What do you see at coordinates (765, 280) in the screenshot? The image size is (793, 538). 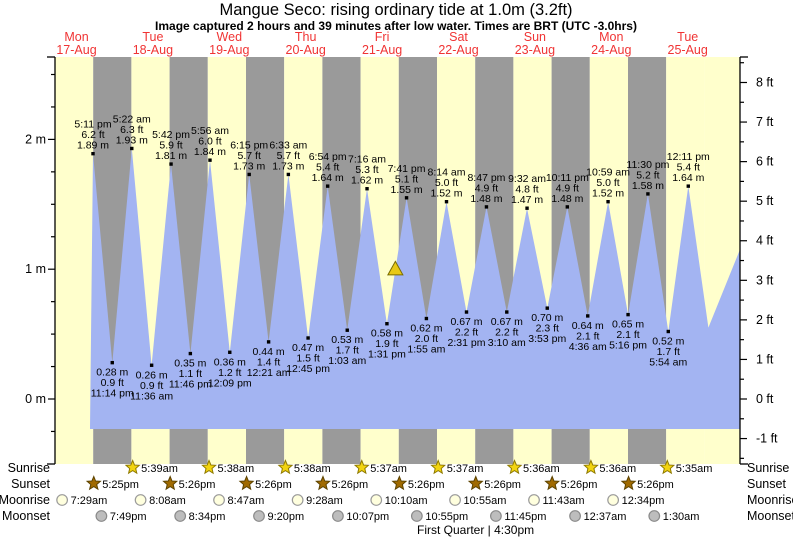 I see `right-axis-label: 3 ft` at bounding box center [765, 280].